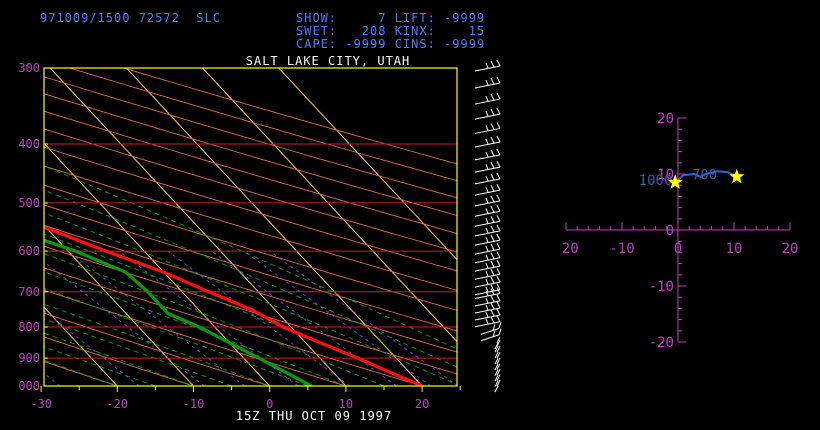  Describe the element at coordinates (670, 231) in the screenshot. I see `hodograph-y-label: 0` at that location.